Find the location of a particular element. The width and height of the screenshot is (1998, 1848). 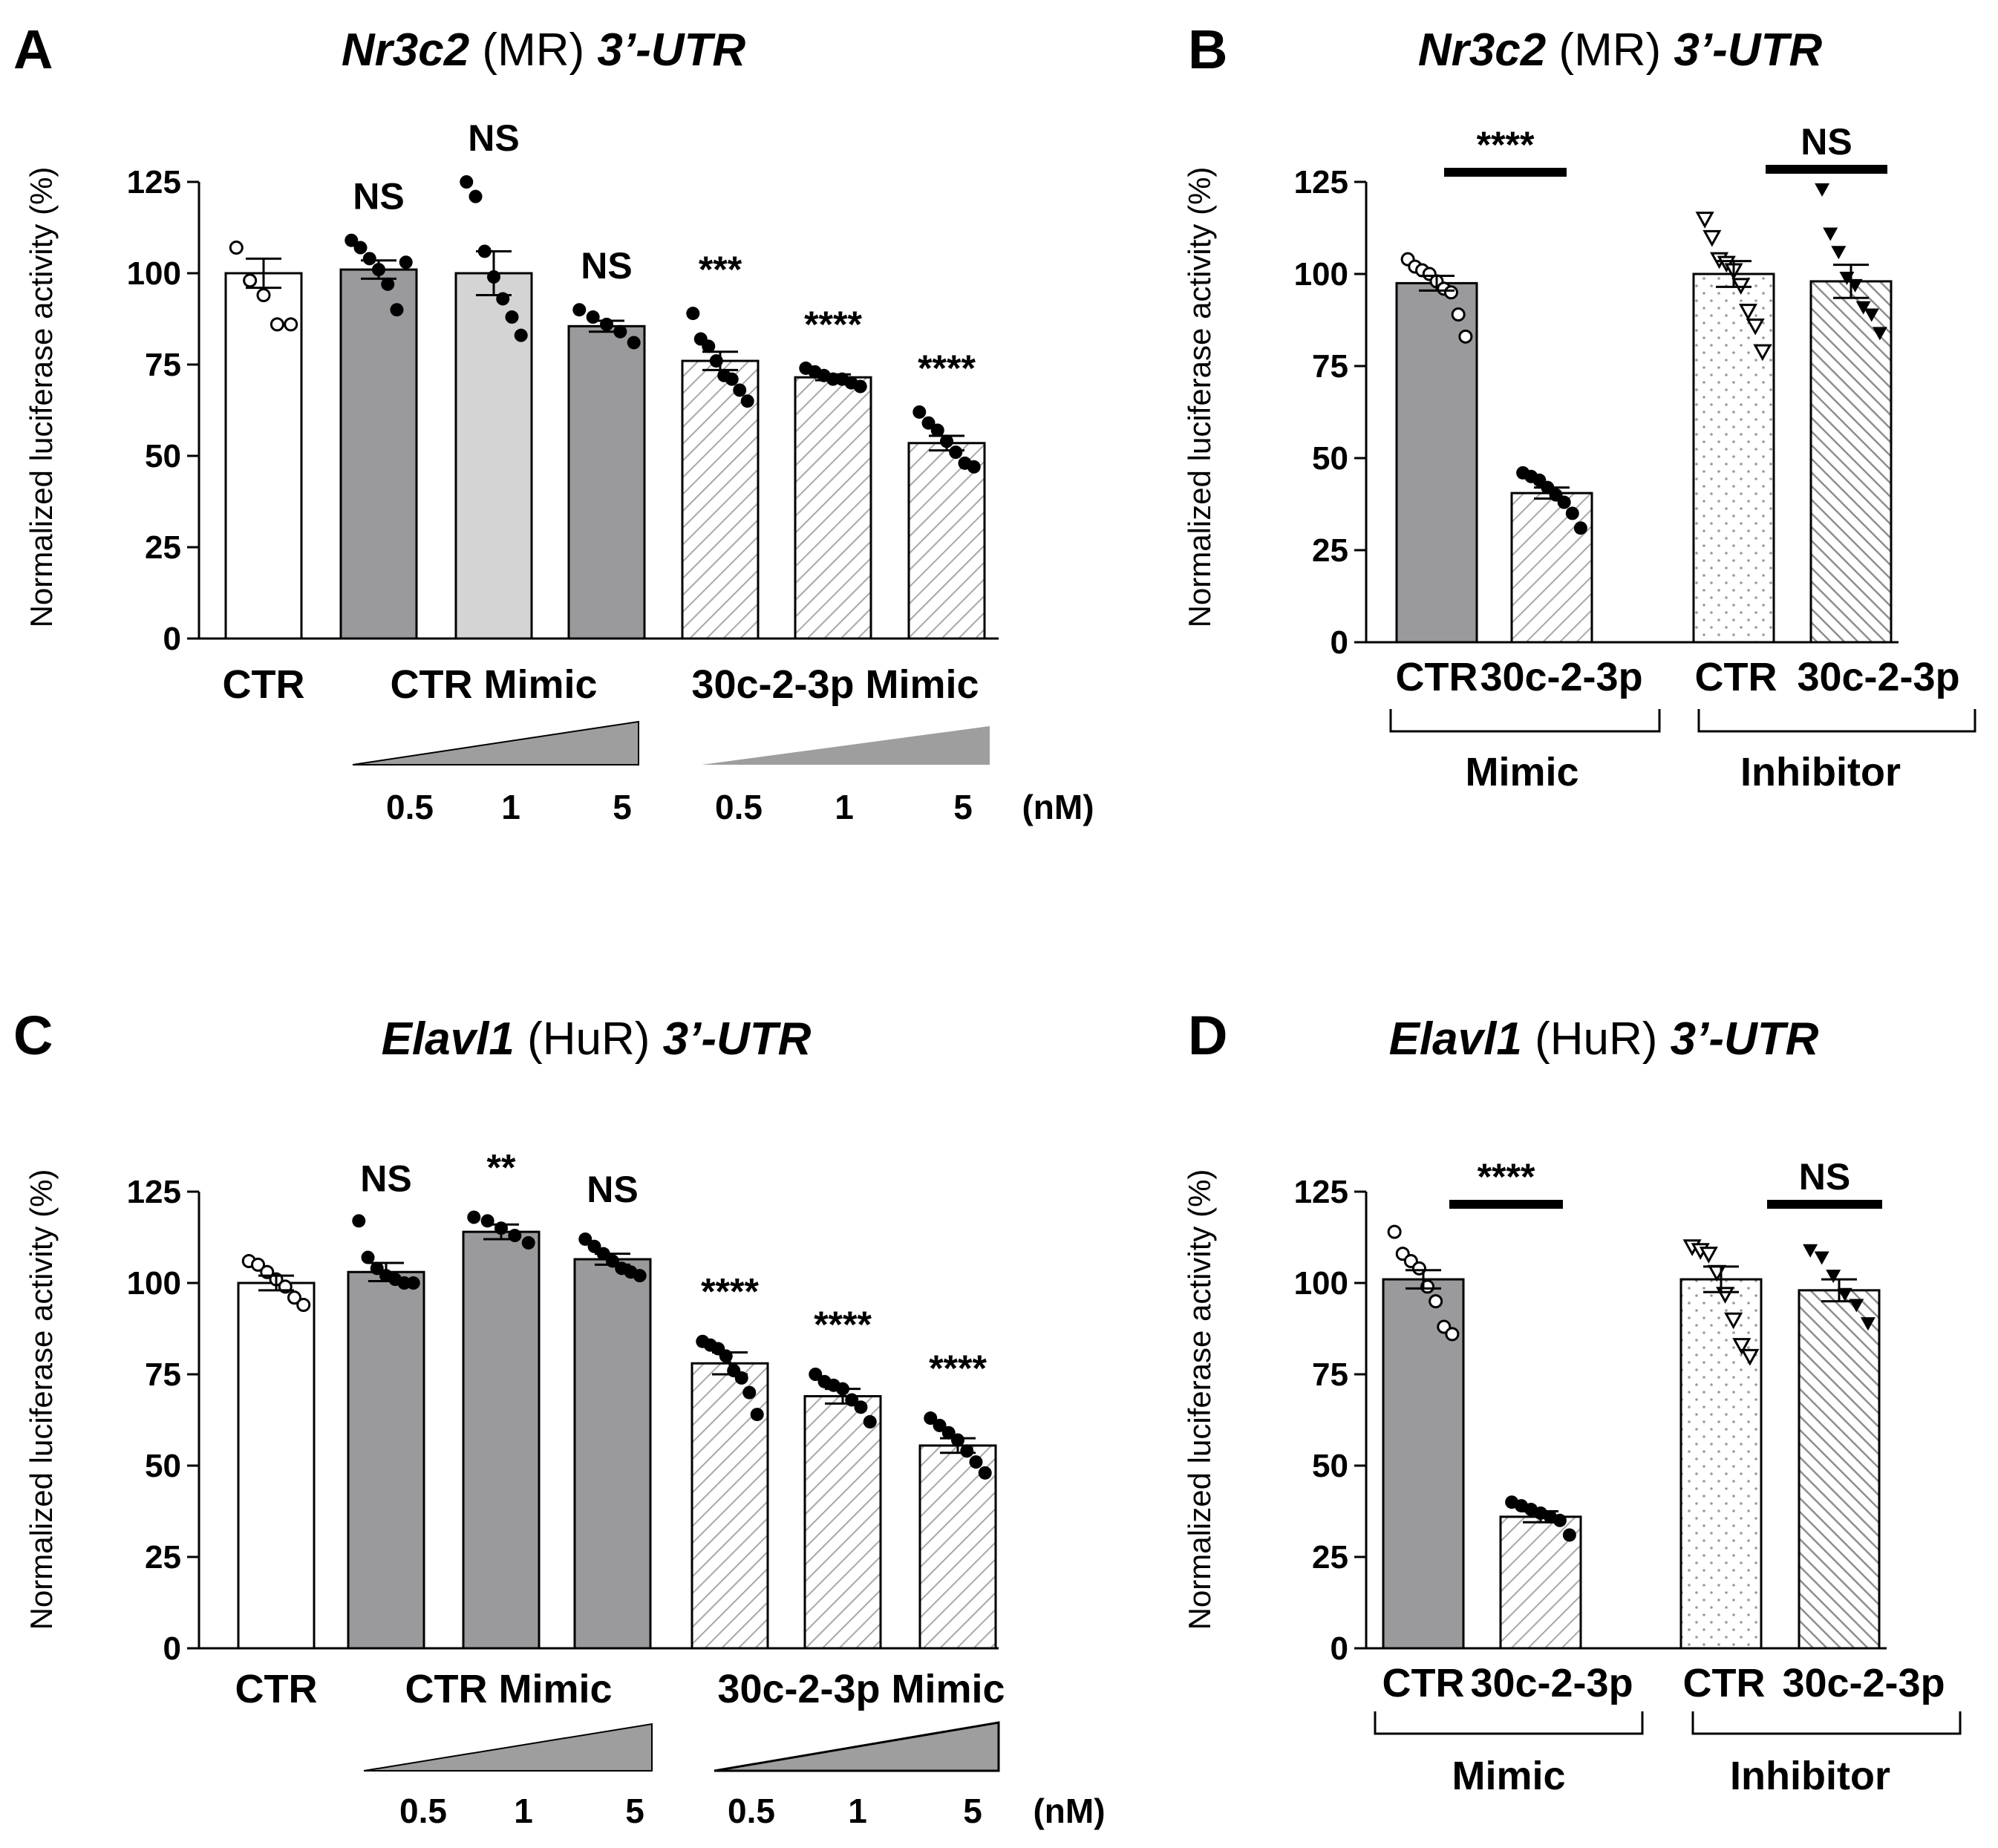

panel-b-title: Nr3c2 (MR) 3’-UTR is located at coordinates (1620, 50).